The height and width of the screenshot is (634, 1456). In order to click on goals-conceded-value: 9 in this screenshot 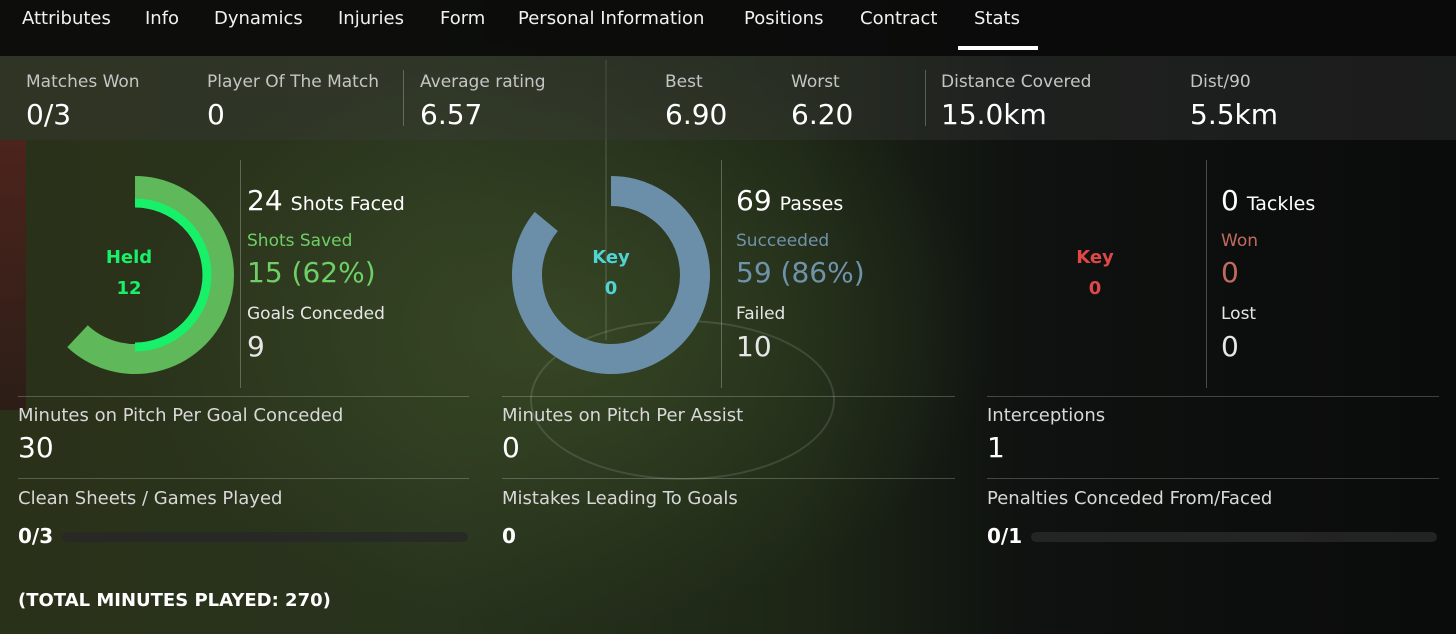, I will do `click(256, 346)`.